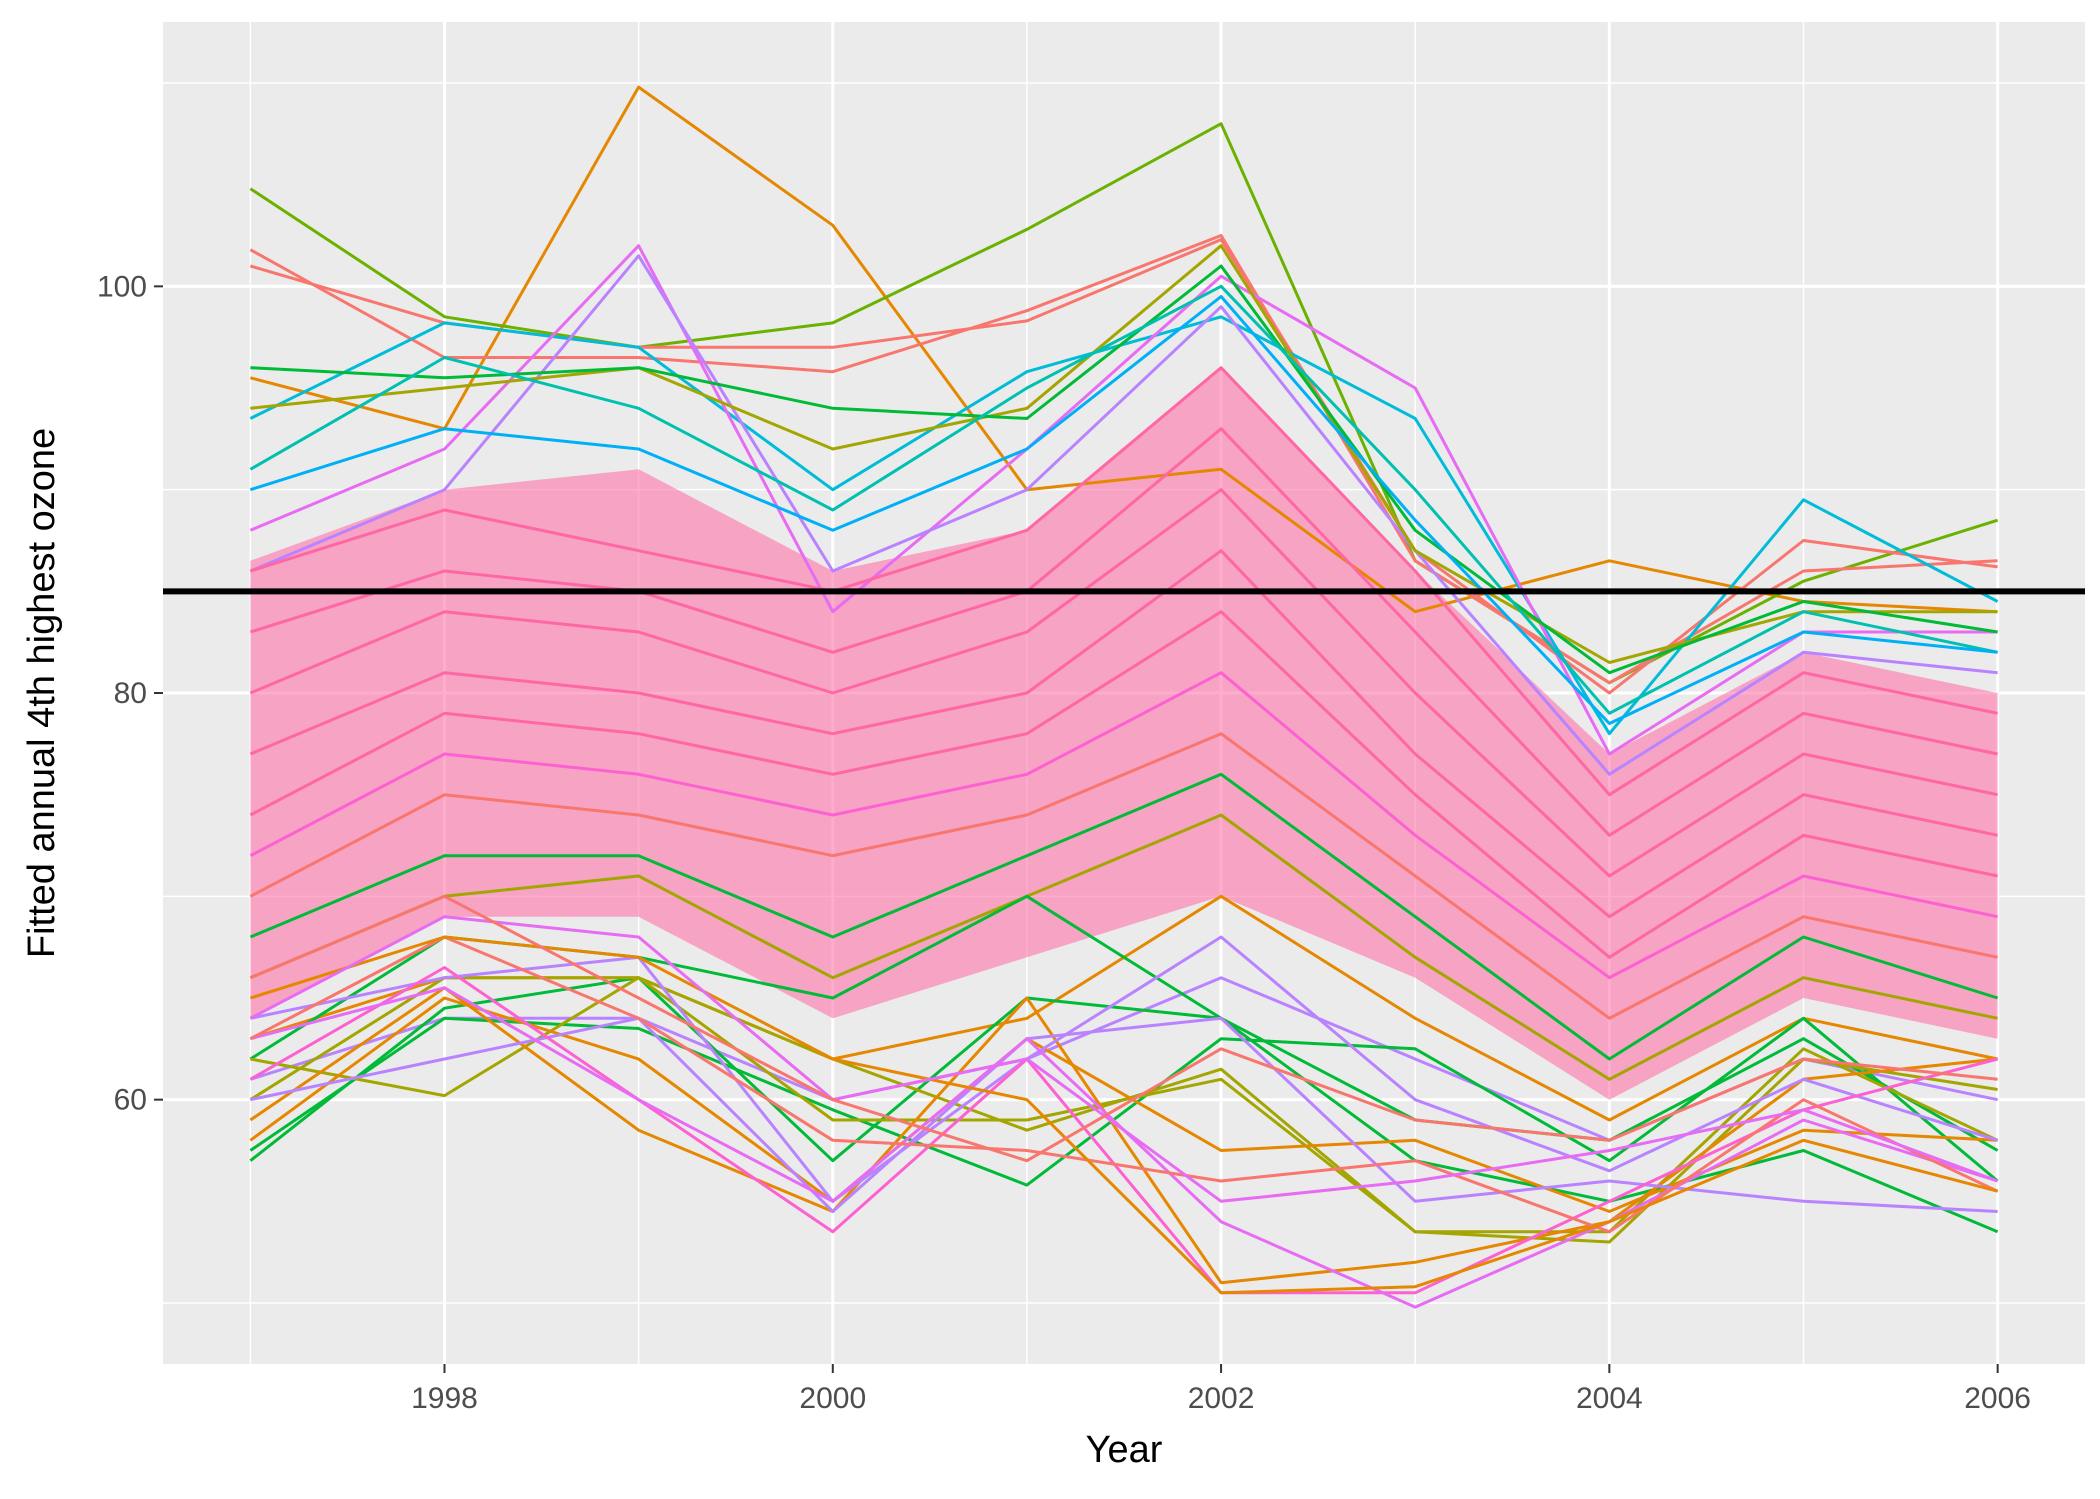 The width and height of the screenshot is (2100, 1499). I want to click on x-axis-title: Year, so click(1124, 1450).